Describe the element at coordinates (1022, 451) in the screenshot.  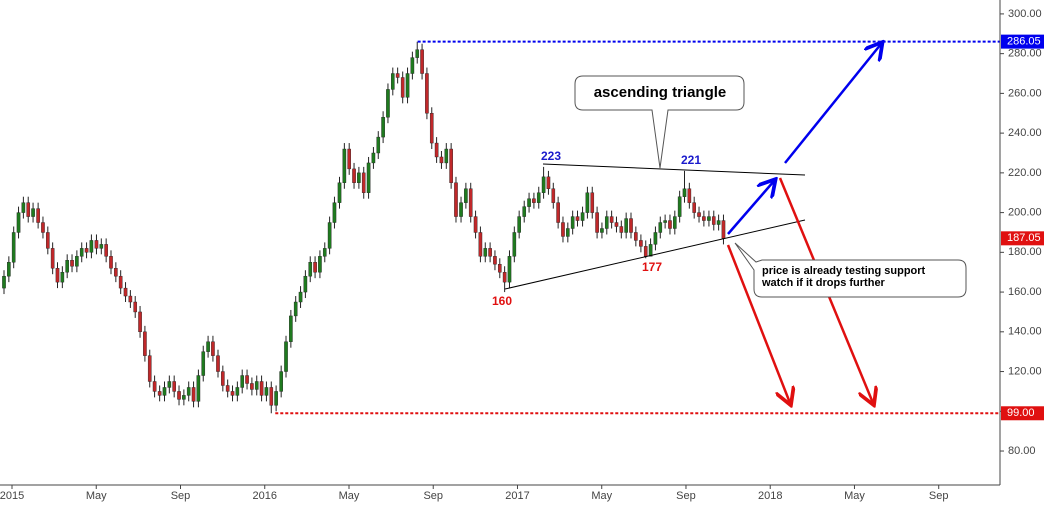
I see `y-tick-label: 80.00` at that location.